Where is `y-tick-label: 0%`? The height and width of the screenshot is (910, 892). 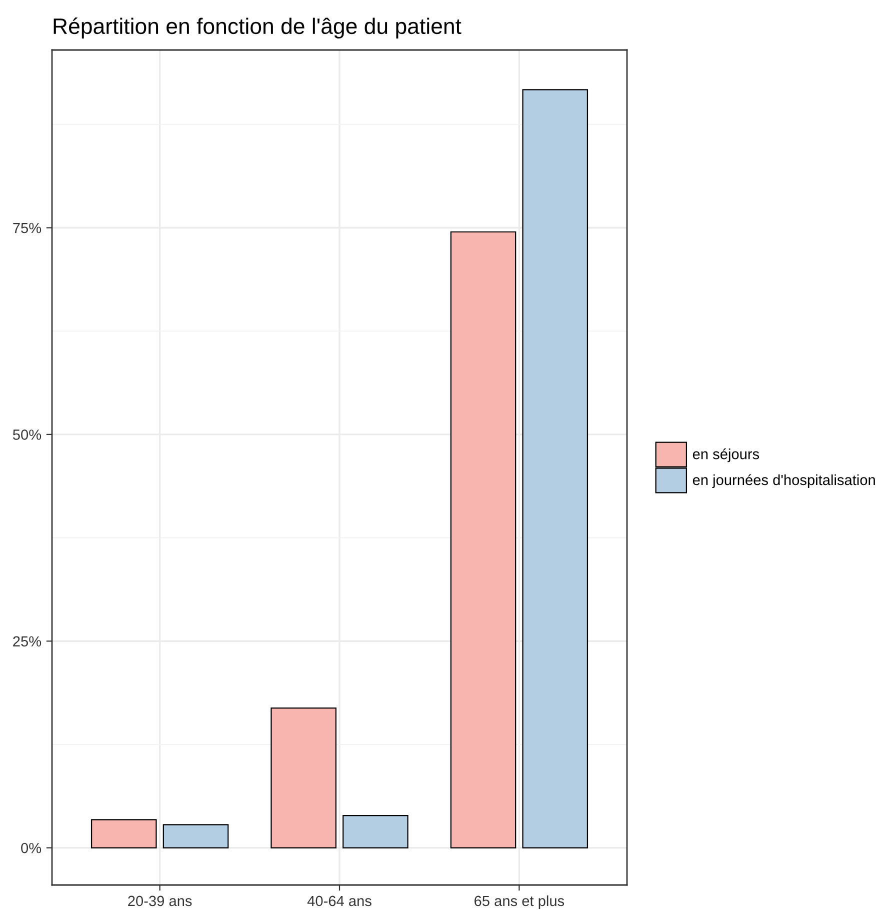 y-tick-label: 0% is located at coordinates (31, 848).